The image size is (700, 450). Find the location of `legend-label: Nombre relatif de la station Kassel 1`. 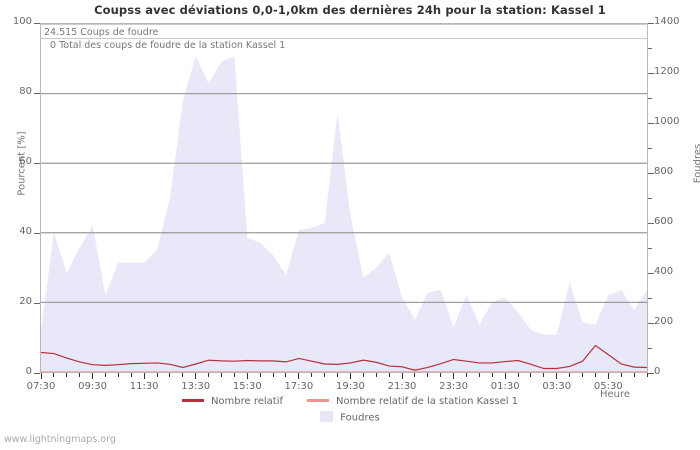

legend-label: Nombre relatif de la station Kassel 1 is located at coordinates (427, 401).